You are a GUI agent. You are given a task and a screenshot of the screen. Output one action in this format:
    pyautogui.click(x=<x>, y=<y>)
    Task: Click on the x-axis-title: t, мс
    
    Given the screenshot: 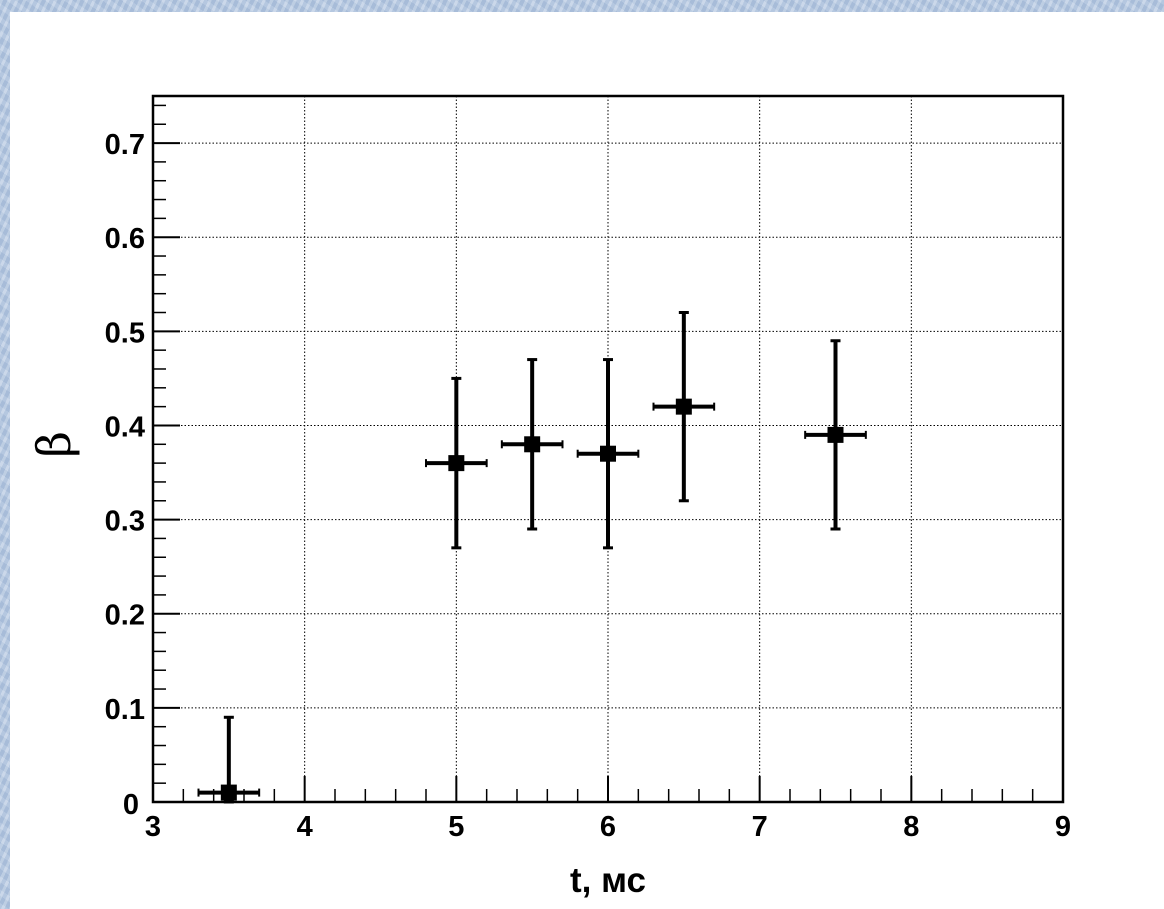 What is the action you would take?
    pyautogui.click(x=608, y=880)
    